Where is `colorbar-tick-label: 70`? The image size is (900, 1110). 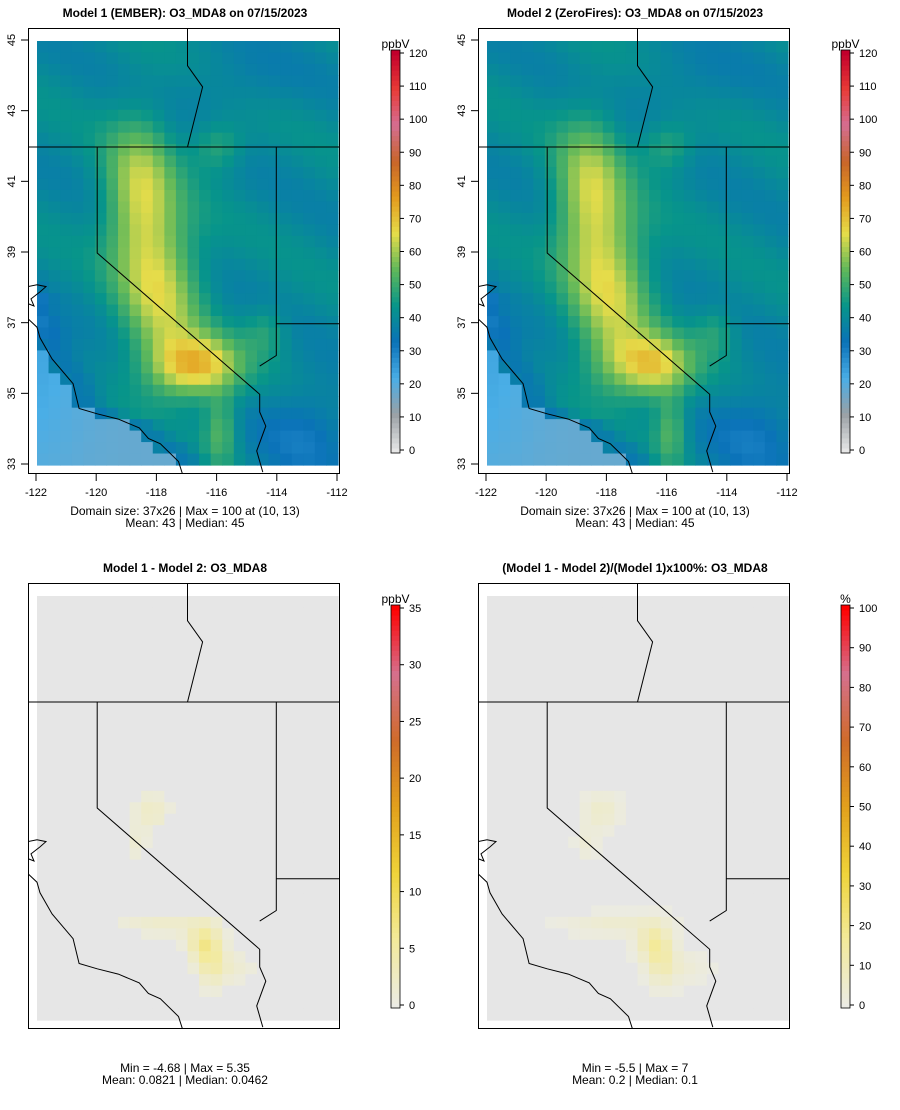 colorbar-tick-label: 70 is located at coordinates (865, 728).